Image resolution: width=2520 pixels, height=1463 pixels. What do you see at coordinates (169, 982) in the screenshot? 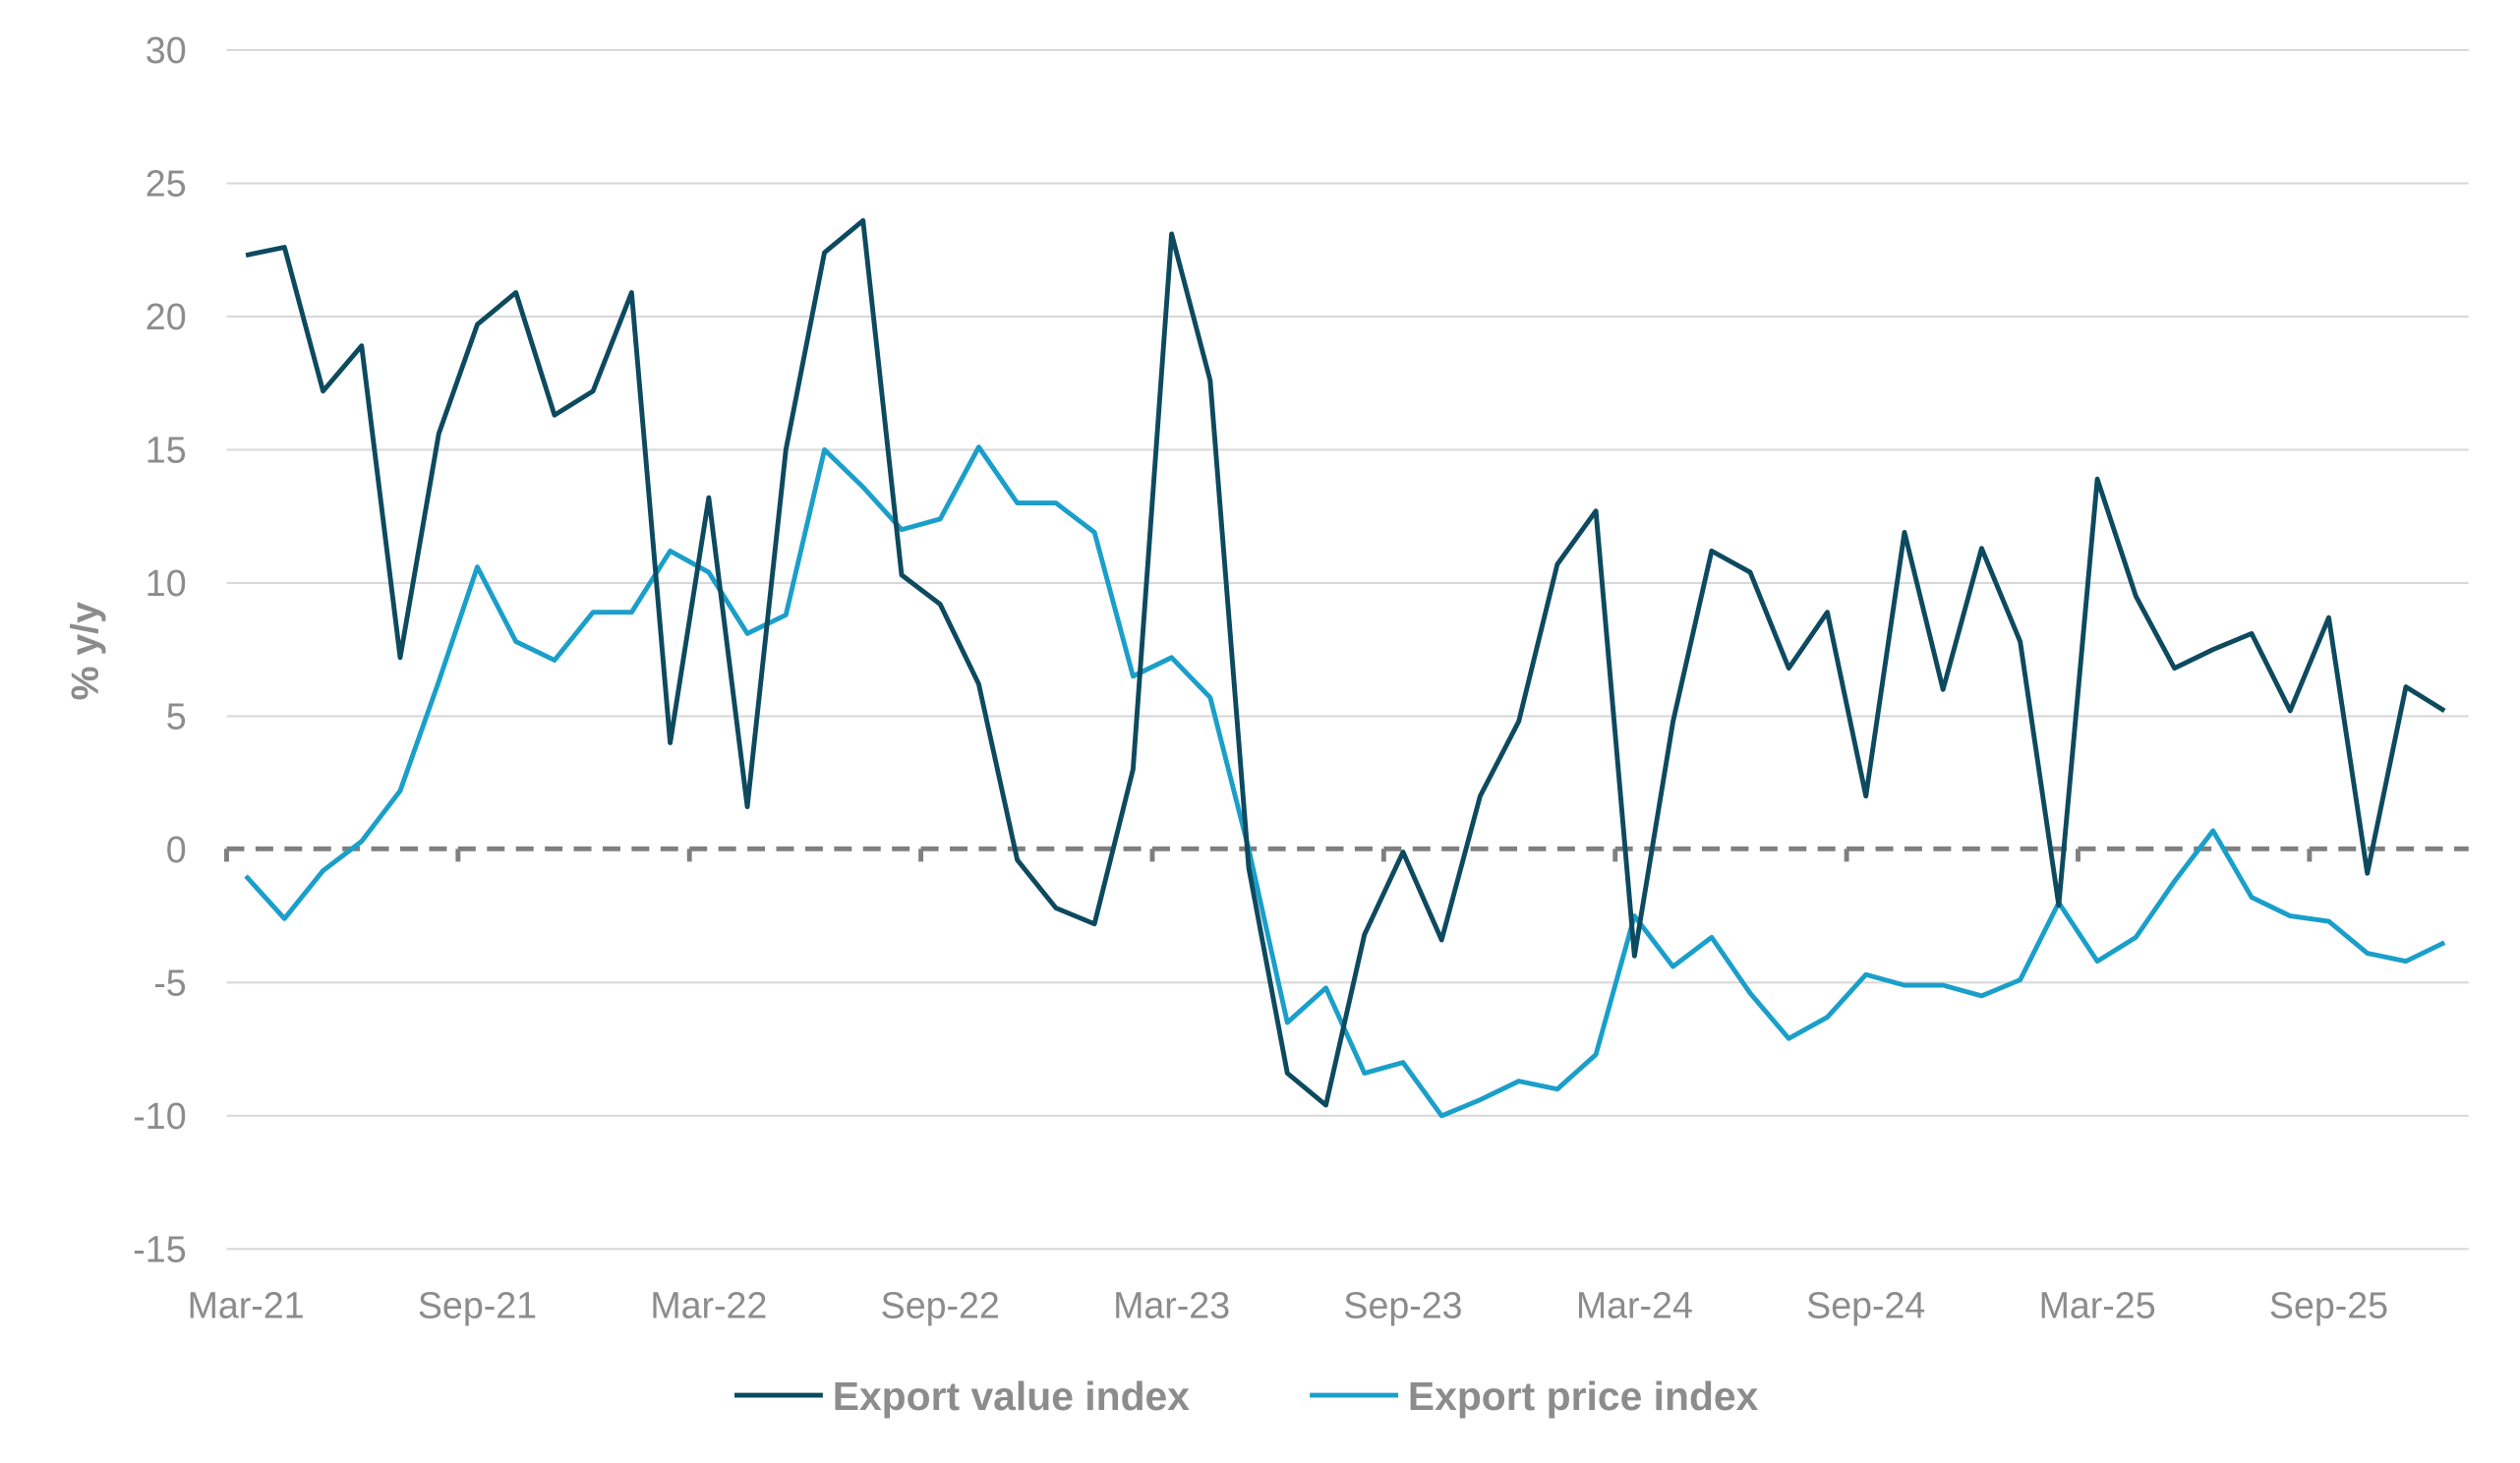
I see `y-tick-label: -5` at bounding box center [169, 982].